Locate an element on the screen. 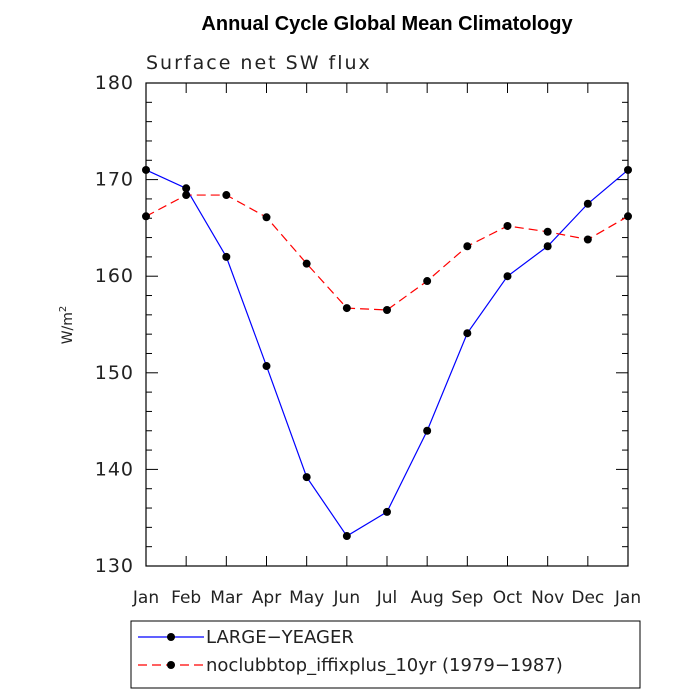 Image resolution: width=700 pixels, height=700 pixels. x-tick-label: Feb is located at coordinates (186, 598).